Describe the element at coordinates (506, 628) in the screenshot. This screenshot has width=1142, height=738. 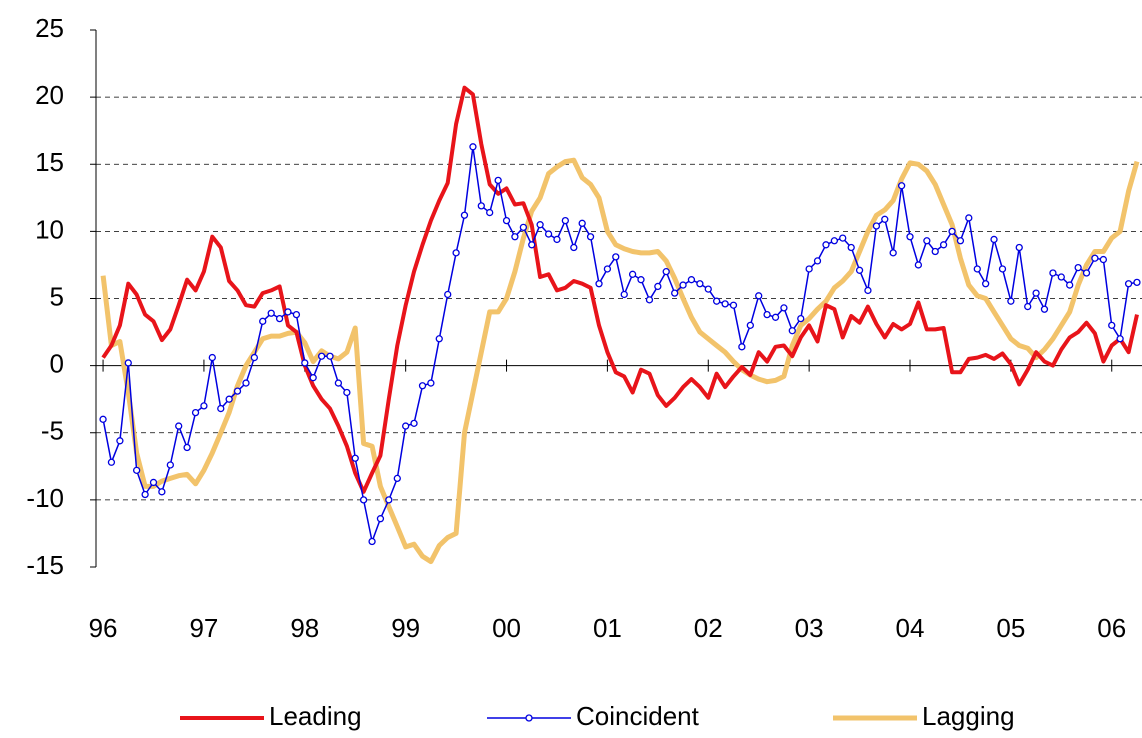
I see `x-tick-label: 00` at that location.